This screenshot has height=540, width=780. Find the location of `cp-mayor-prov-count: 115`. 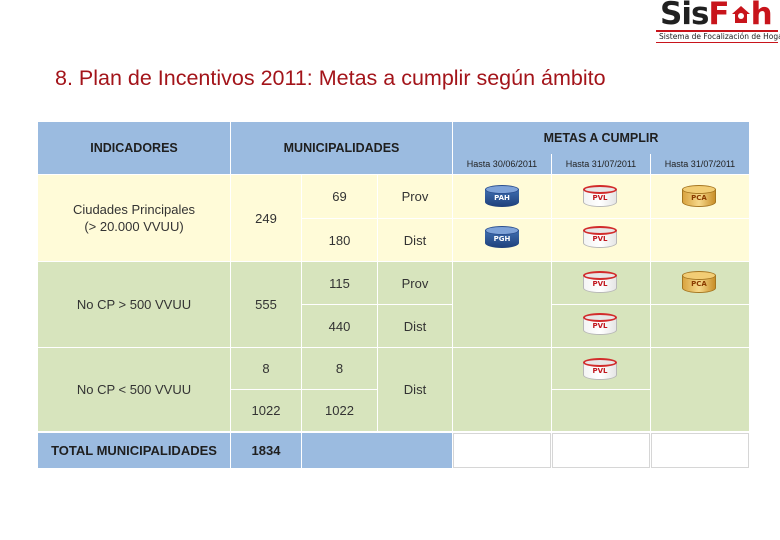

cp-mayor-prov-count: 115 is located at coordinates (339, 283).